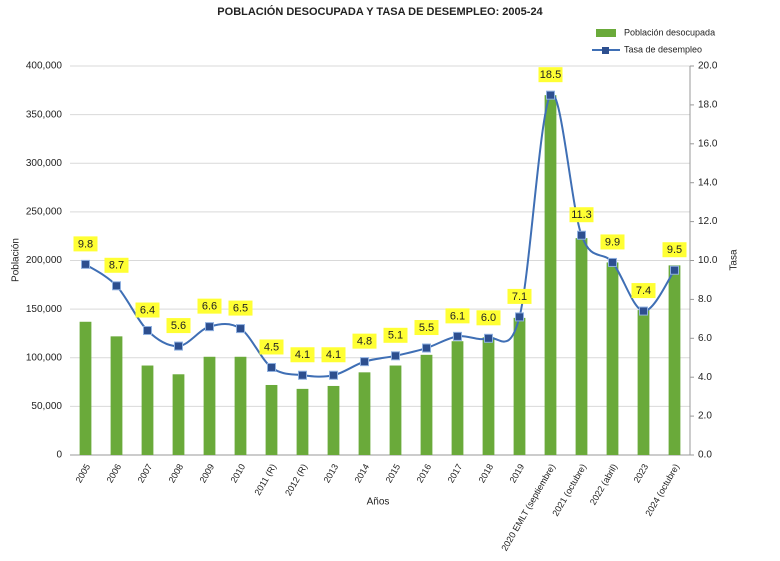 The width and height of the screenshot is (780, 561). Describe the element at coordinates (708, 143) in the screenshot. I see `y2-tick-label: 16.0` at that location.